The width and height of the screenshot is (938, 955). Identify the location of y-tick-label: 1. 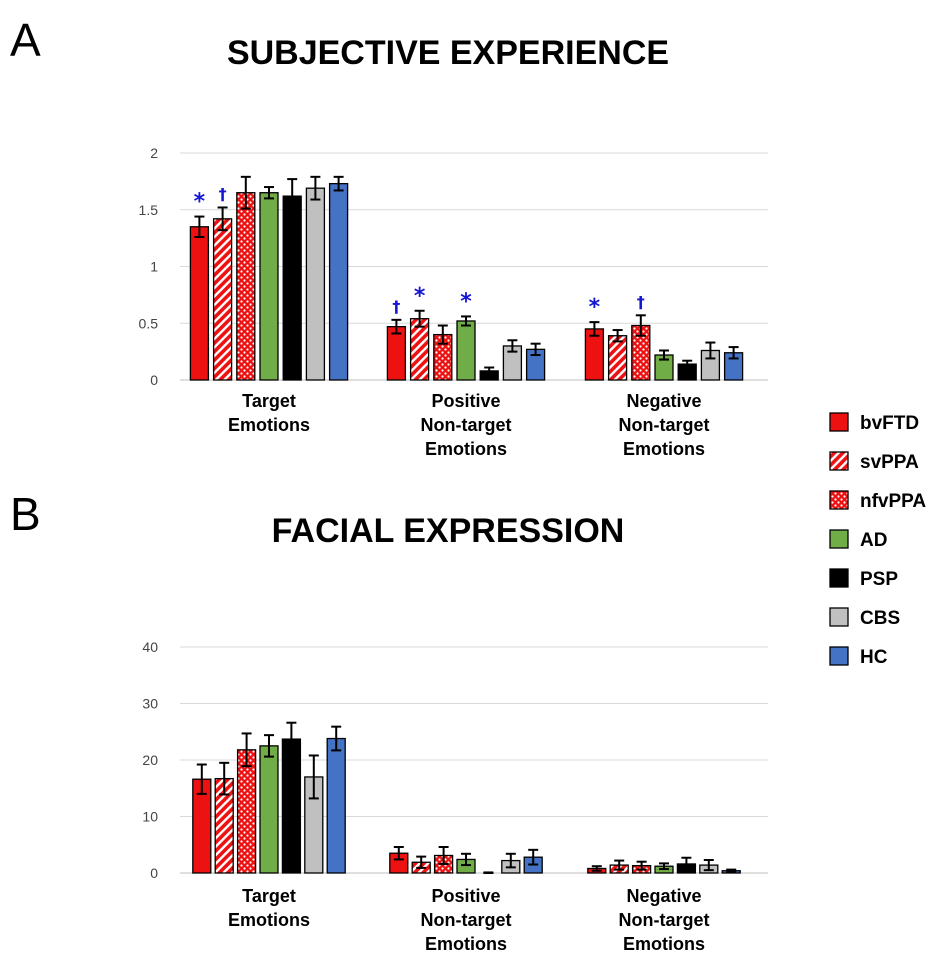
(154, 267).